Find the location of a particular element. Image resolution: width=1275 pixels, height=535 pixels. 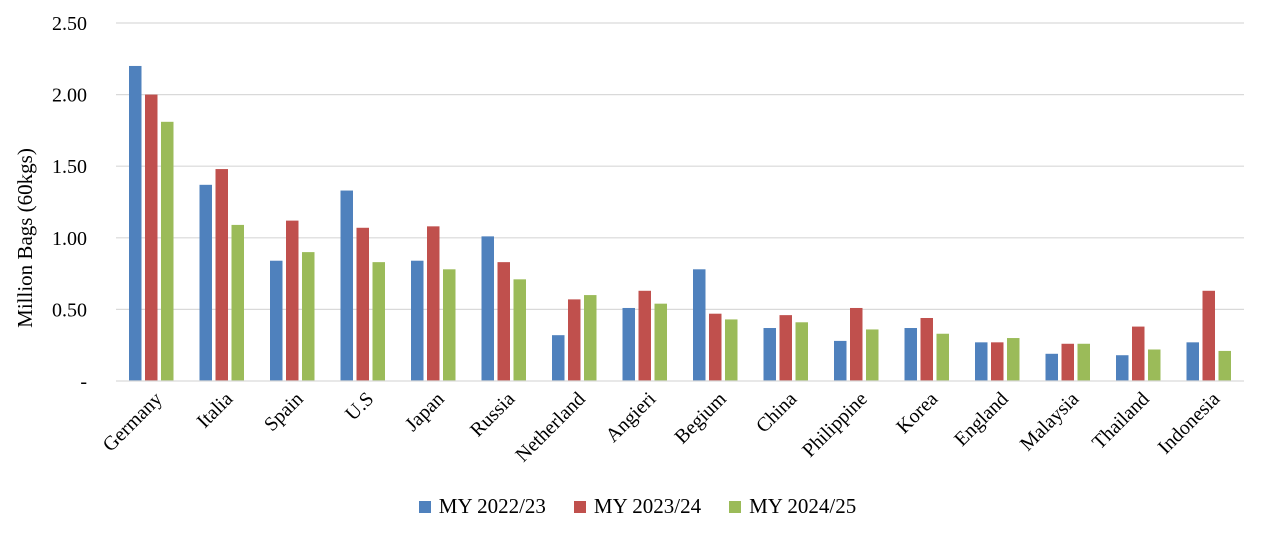

legend-label: MY 2023/24 is located at coordinates (647, 506).